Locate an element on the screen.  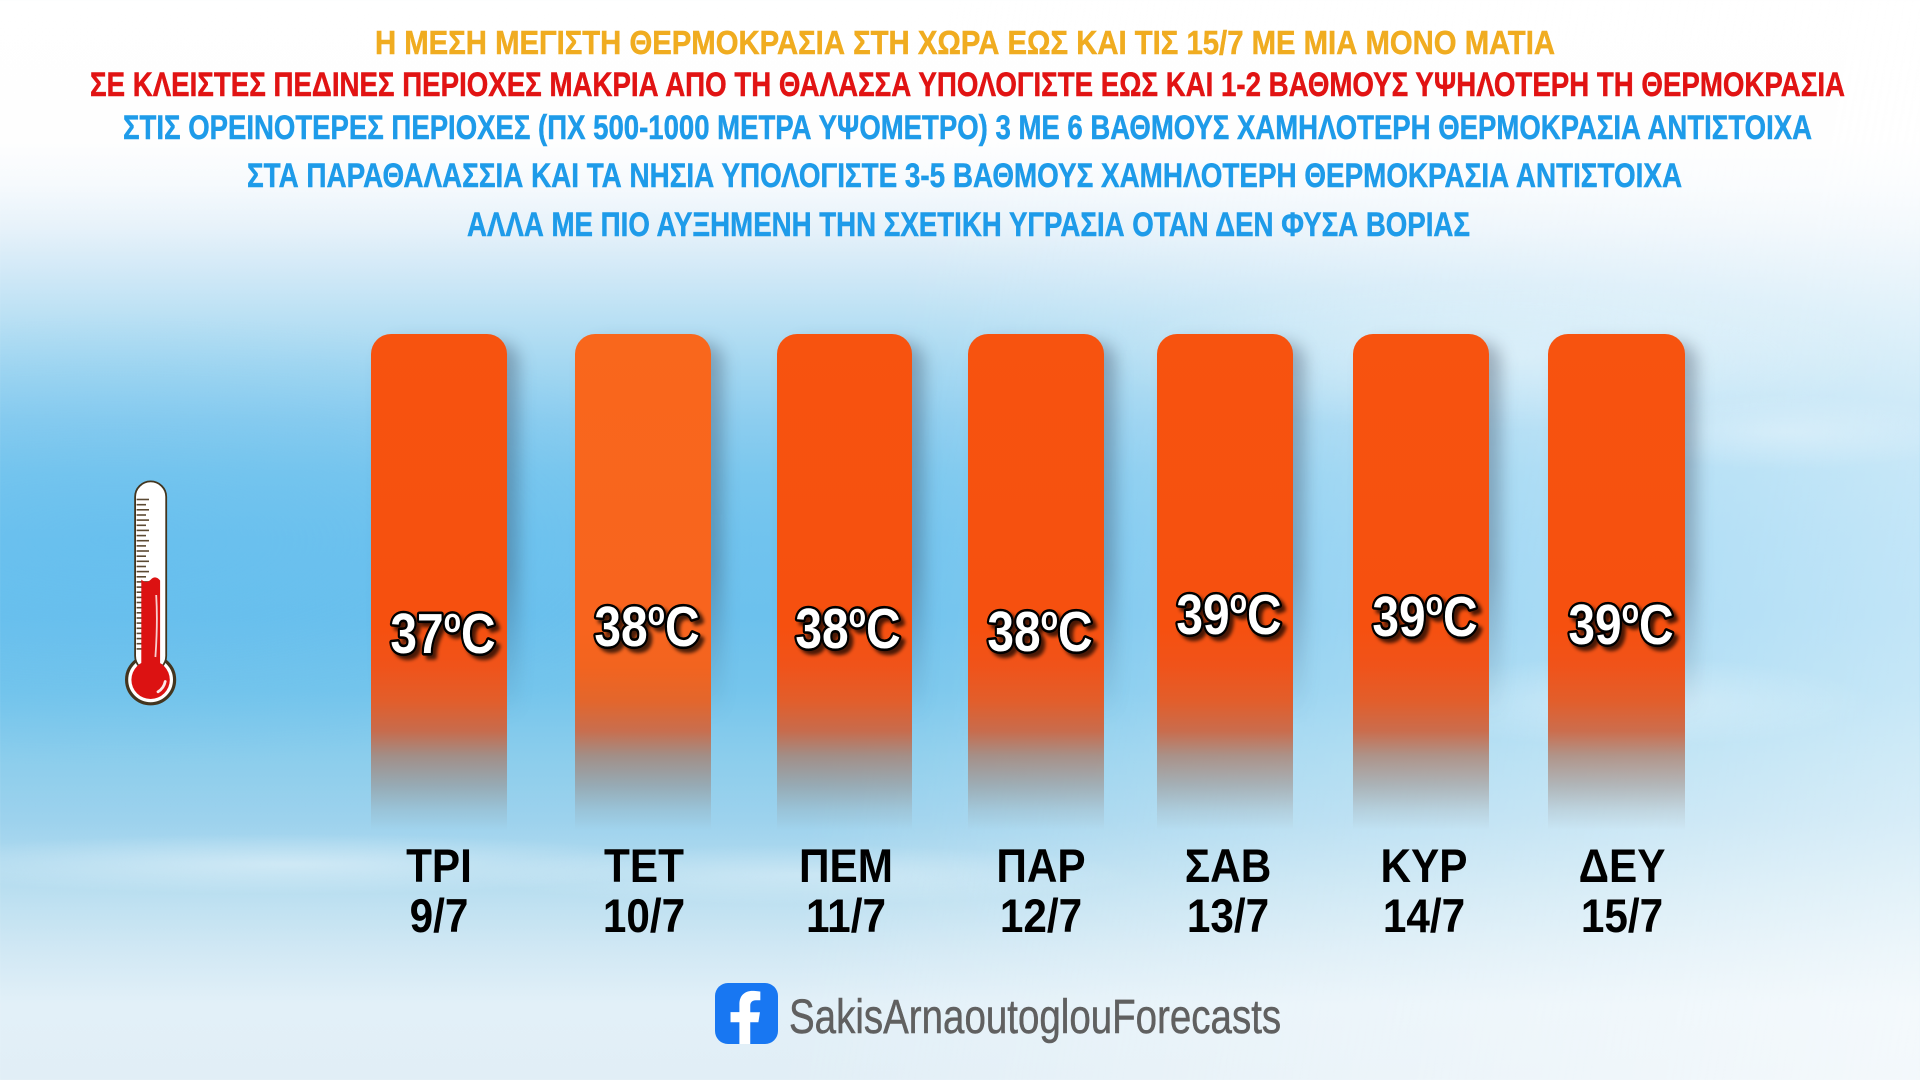
svg-text: 37oC is located at coordinates (442, 634).